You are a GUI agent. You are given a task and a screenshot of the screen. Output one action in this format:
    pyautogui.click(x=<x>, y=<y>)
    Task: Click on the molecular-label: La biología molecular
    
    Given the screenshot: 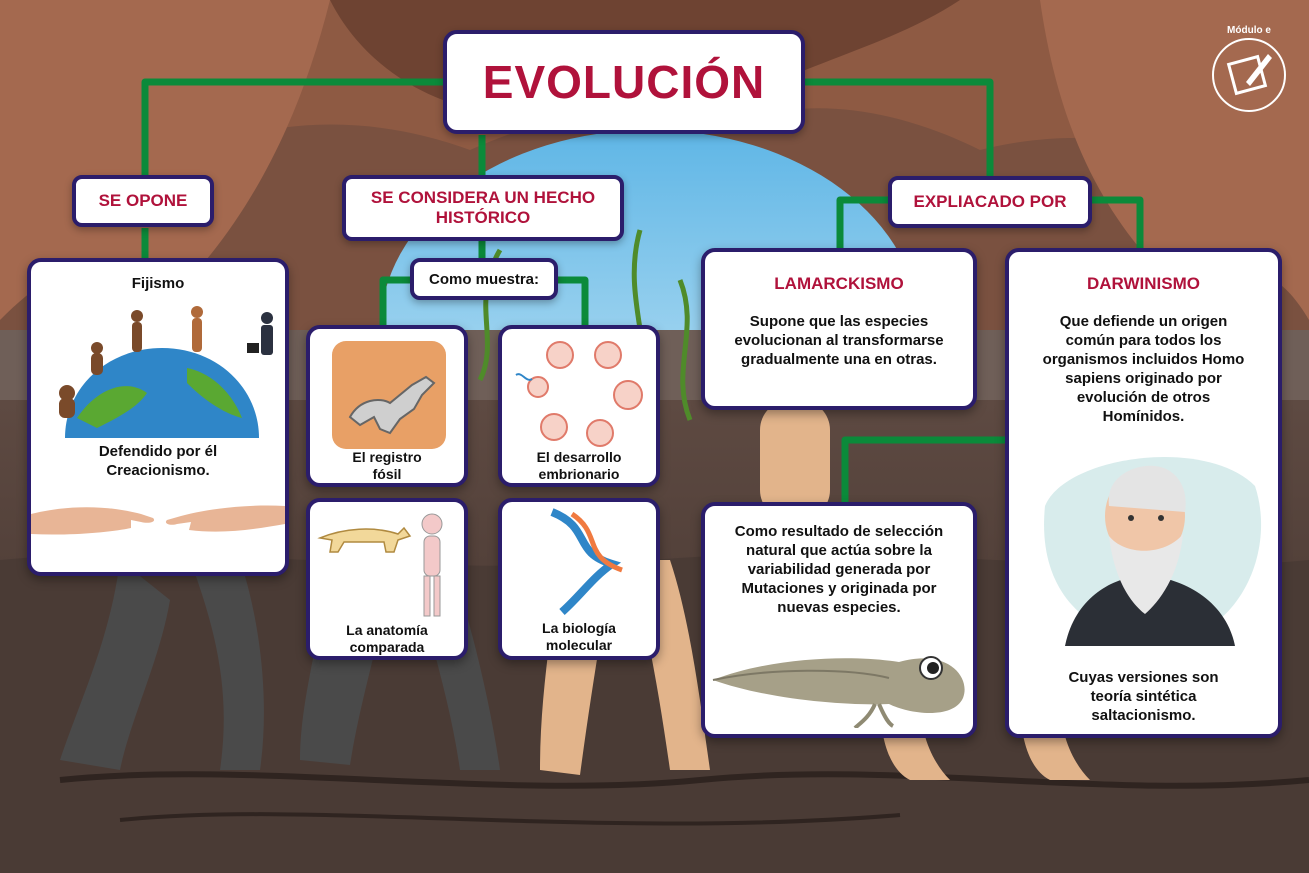 What is the action you would take?
    pyautogui.click(x=579, y=636)
    